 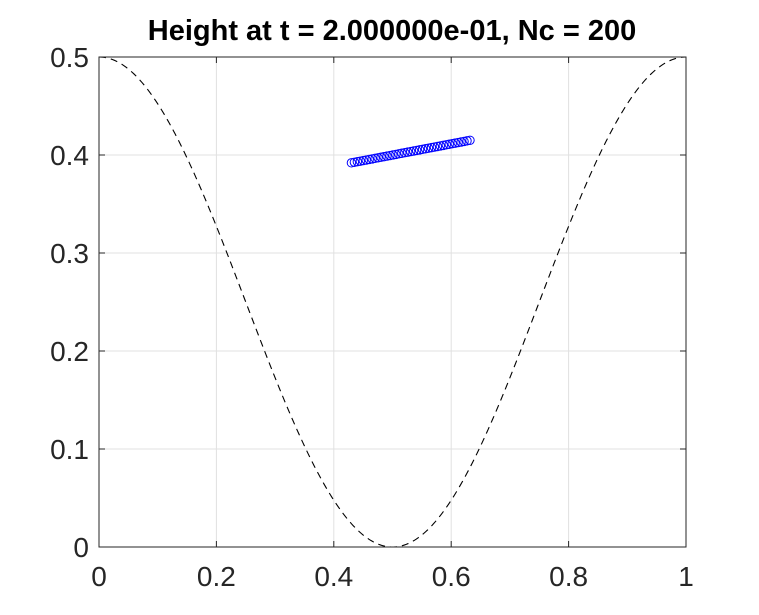 I want to click on chart-title: Height at t = 2.000000e-01, Nc = 200, so click(x=392, y=31).